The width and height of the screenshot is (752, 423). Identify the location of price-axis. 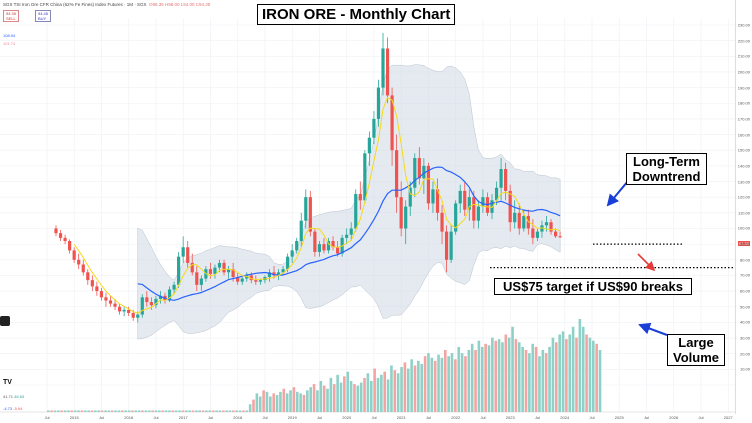
(743, 207).